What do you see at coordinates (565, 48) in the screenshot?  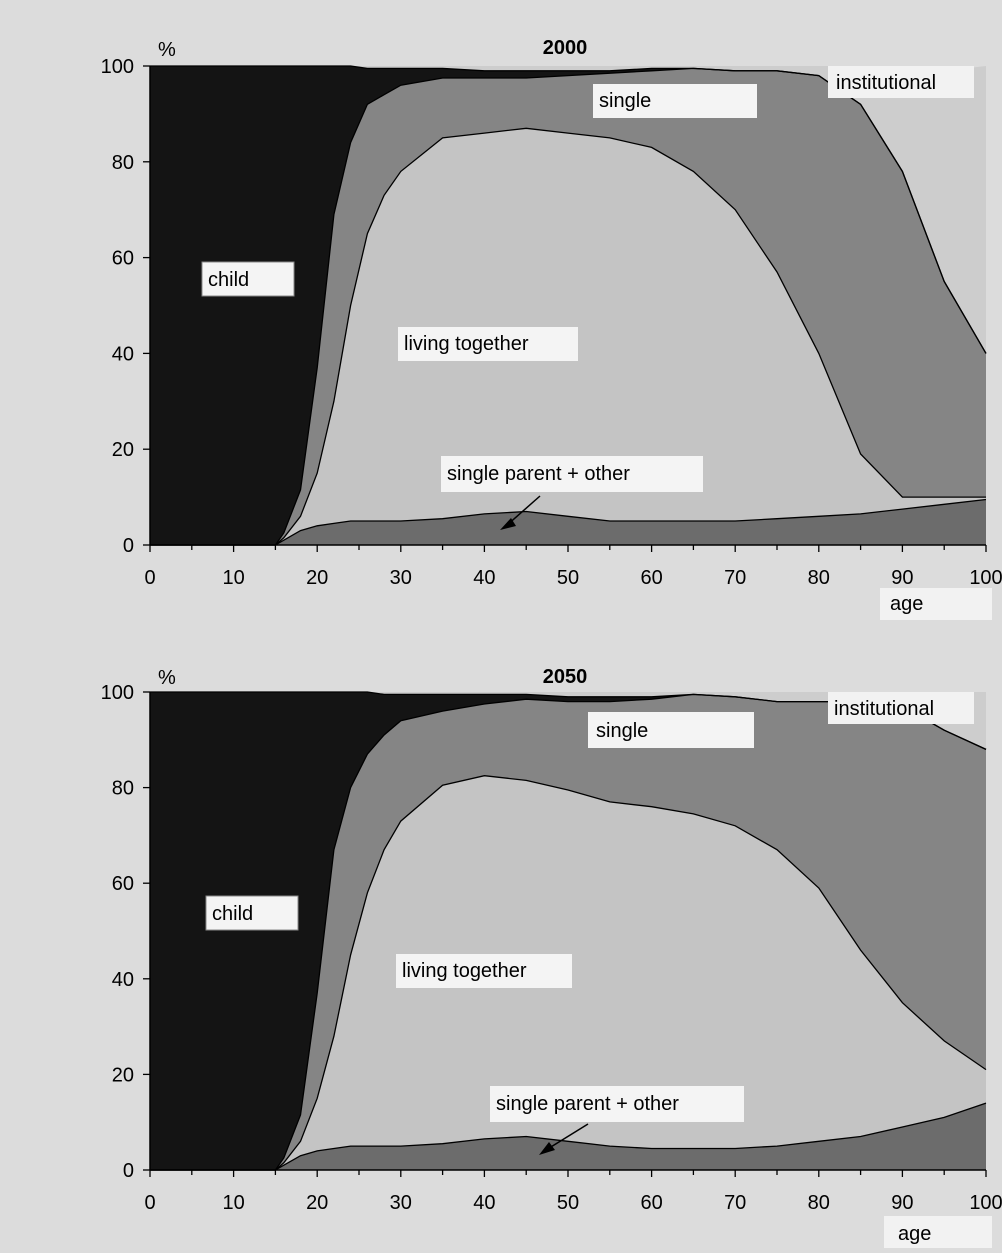 I see `chart-title: 2000` at bounding box center [565, 48].